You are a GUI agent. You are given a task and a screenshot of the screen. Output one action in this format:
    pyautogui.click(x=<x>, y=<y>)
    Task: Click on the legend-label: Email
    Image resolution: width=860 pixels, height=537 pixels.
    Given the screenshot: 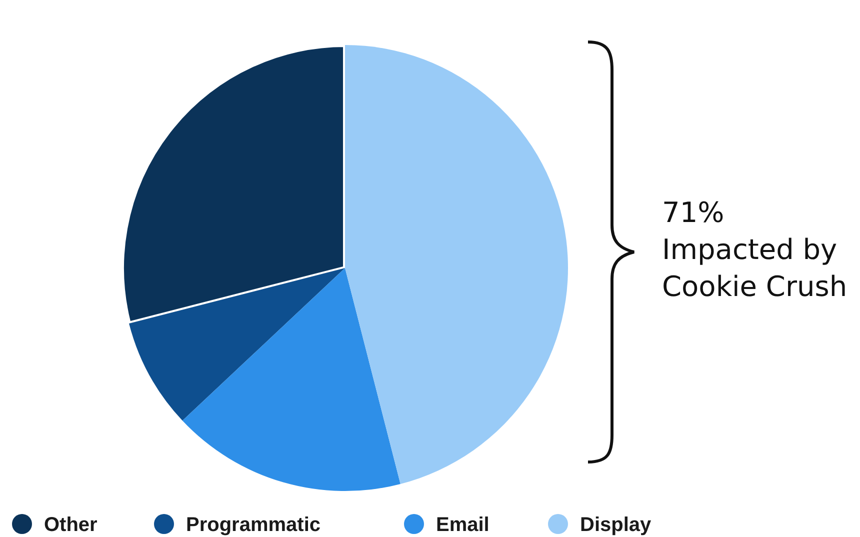 What is the action you would take?
    pyautogui.click(x=463, y=525)
    